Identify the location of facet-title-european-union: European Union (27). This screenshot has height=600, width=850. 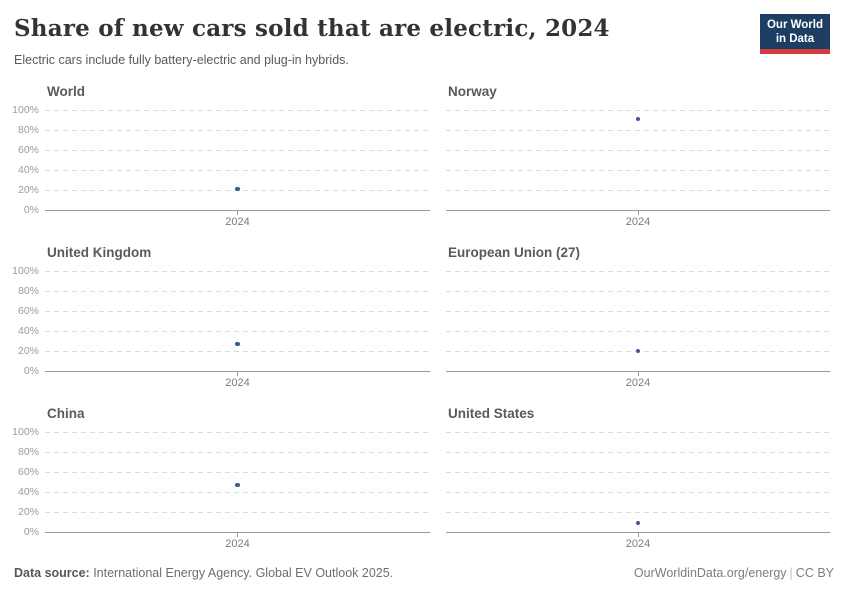
(514, 252).